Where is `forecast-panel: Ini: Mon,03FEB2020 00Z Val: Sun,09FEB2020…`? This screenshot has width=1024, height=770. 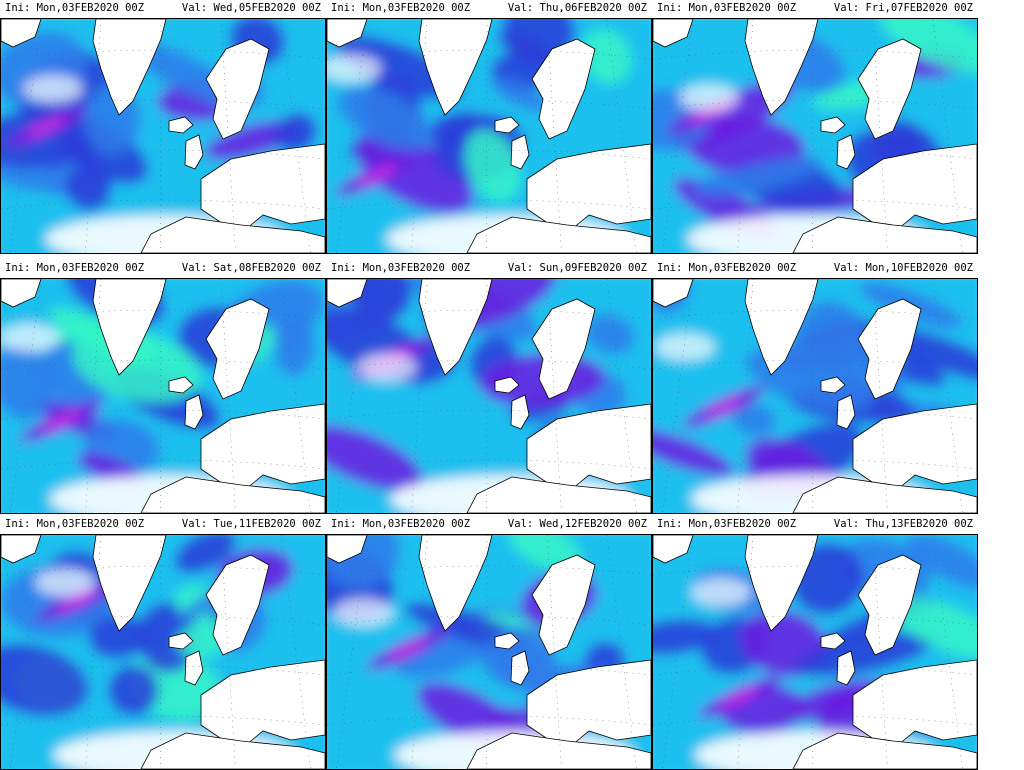 forecast-panel: Ini: Mon,03FEB2020 00Z Val: Sun,09FEB2020… is located at coordinates (489, 387).